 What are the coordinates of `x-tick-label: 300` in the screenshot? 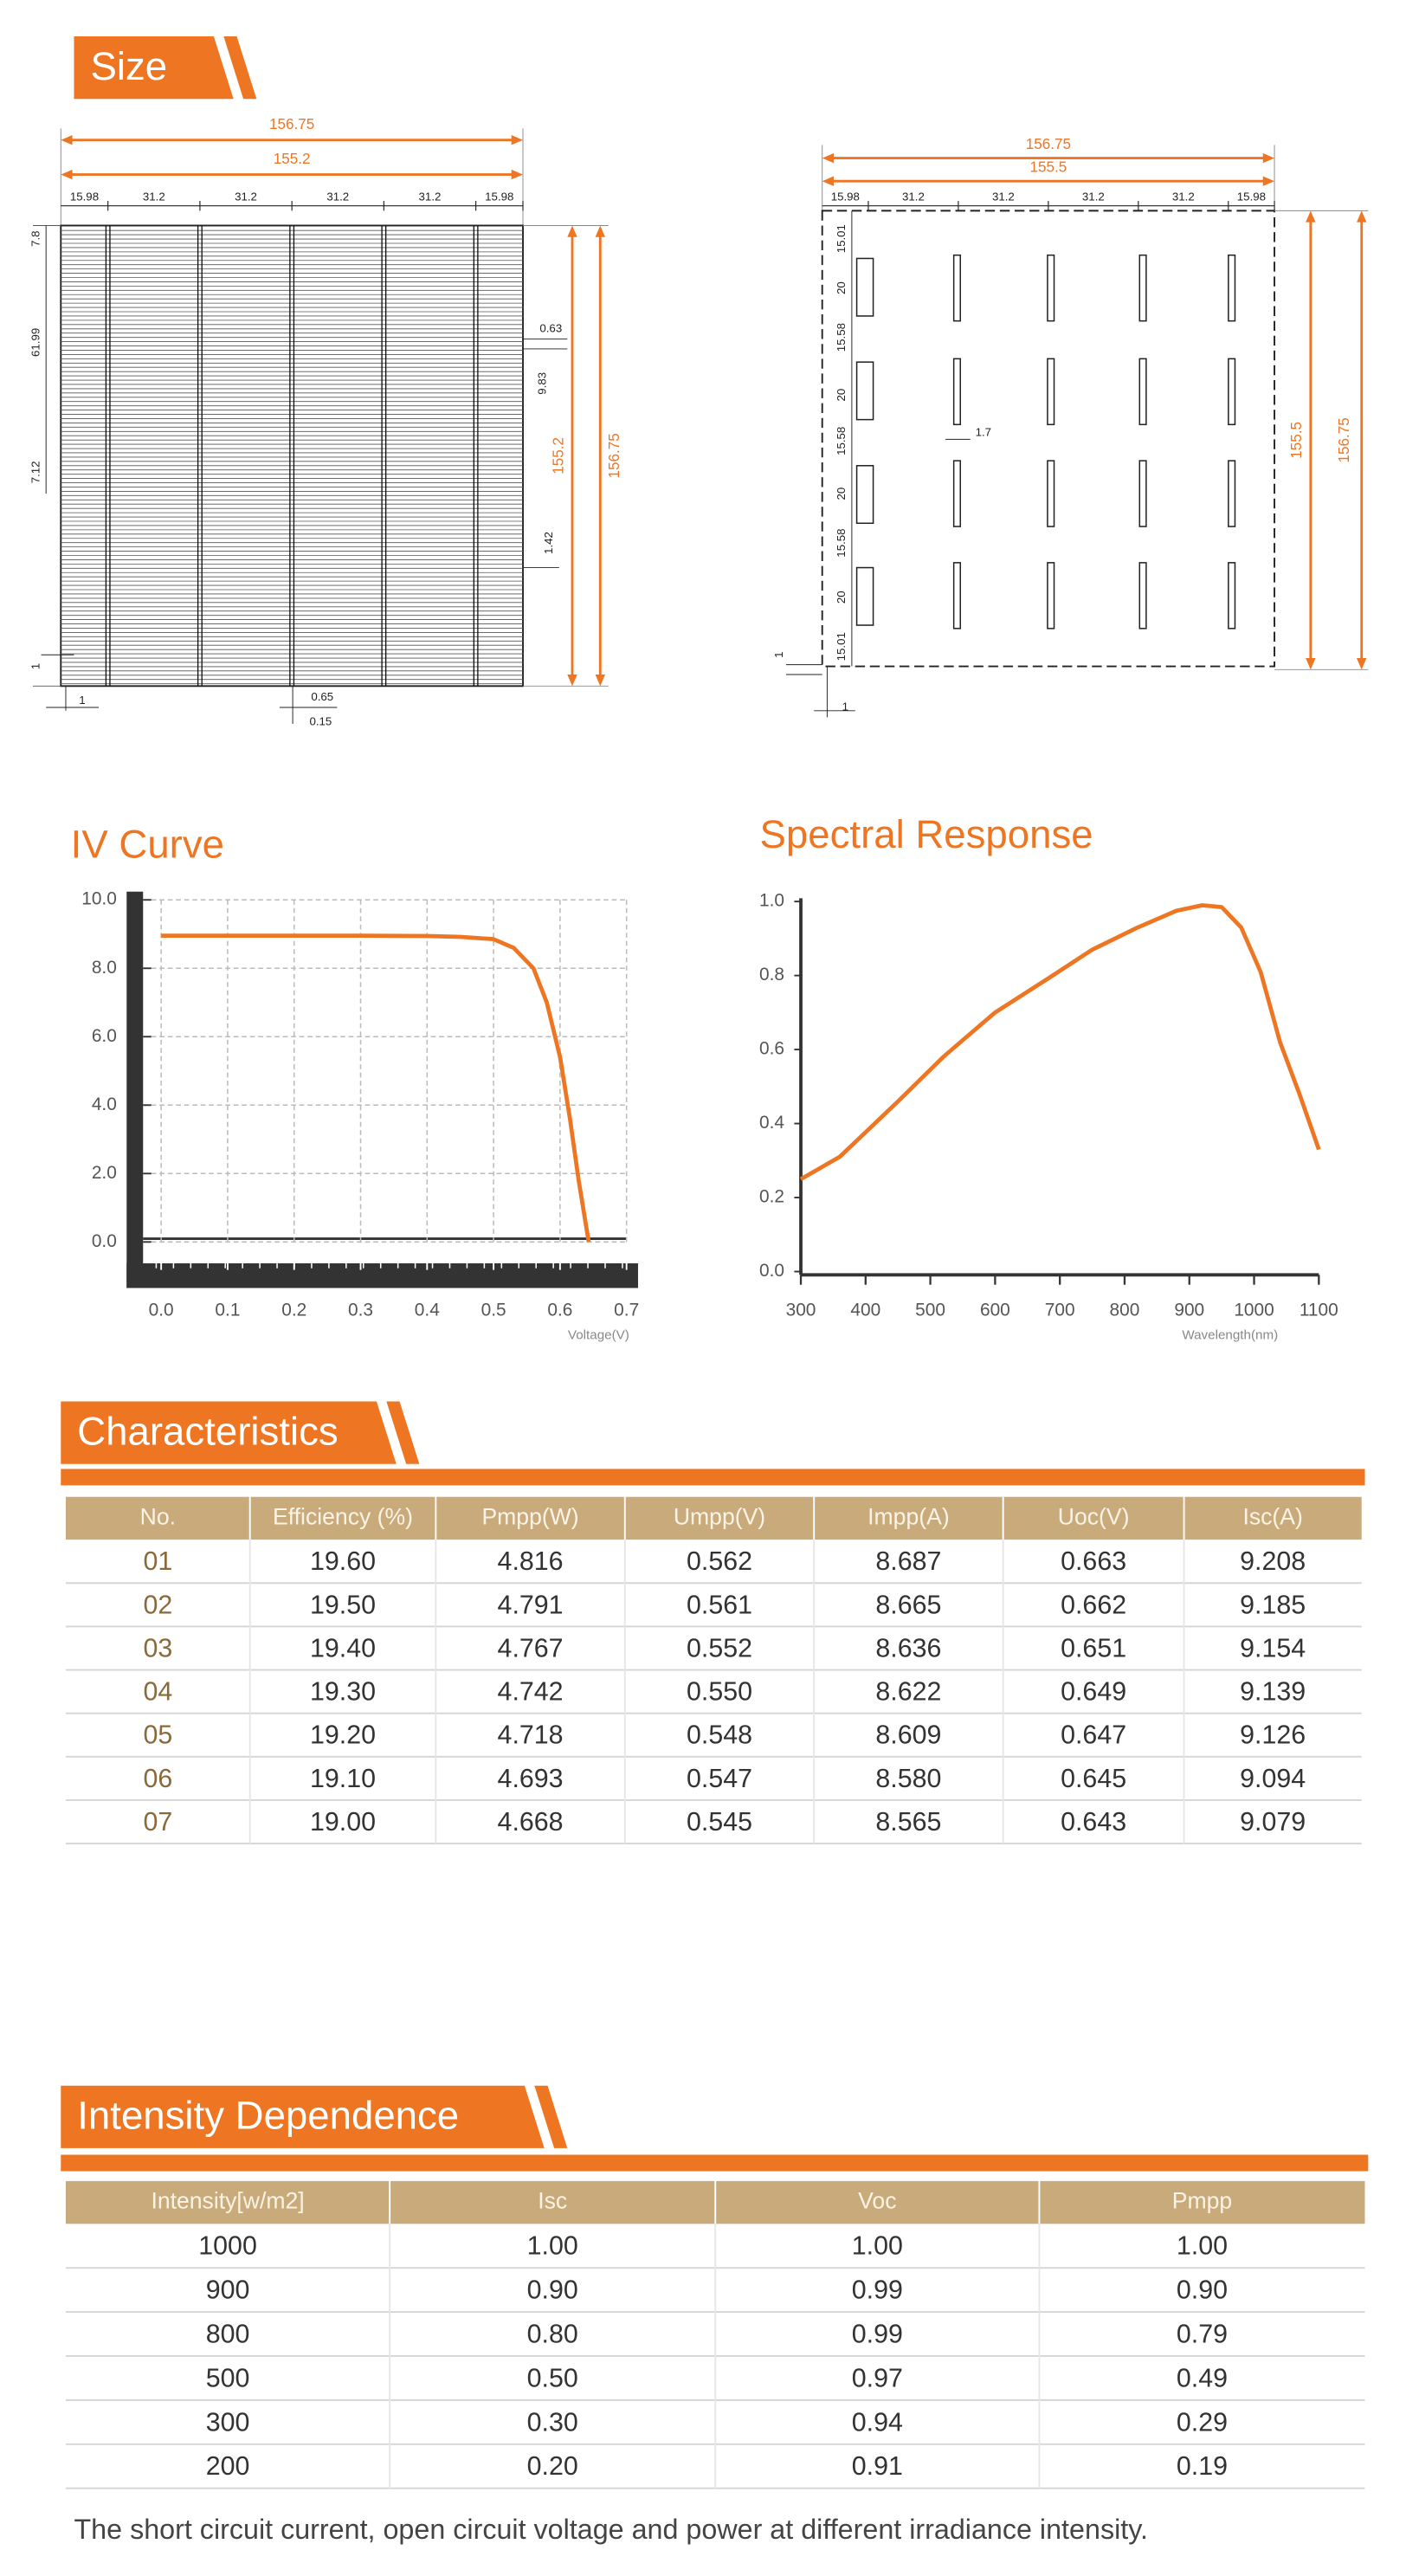 It's located at (801, 1310).